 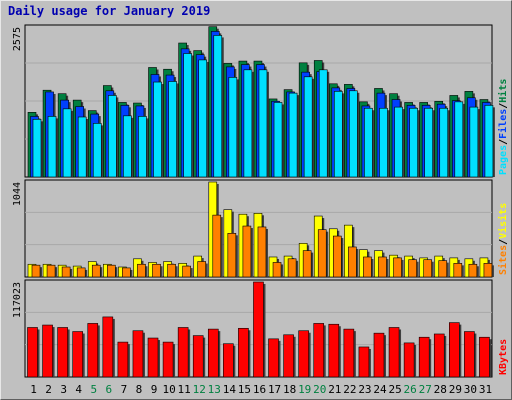 I want to click on x-tick-label: 4, so click(x=78, y=389).